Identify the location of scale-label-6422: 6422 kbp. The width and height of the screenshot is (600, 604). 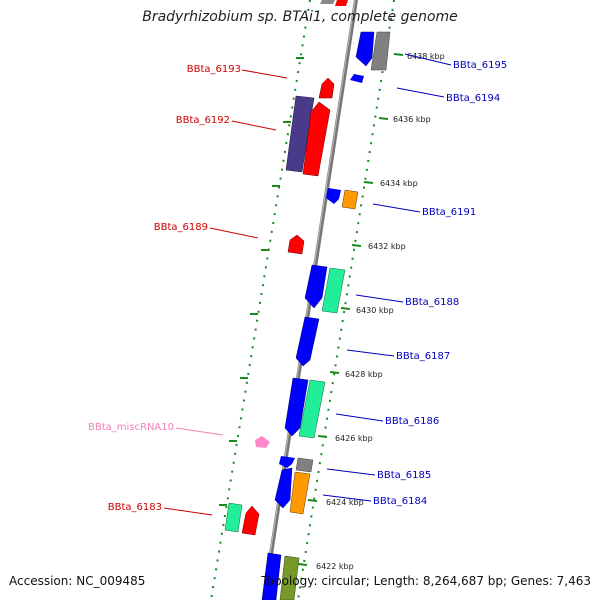
(335, 566).